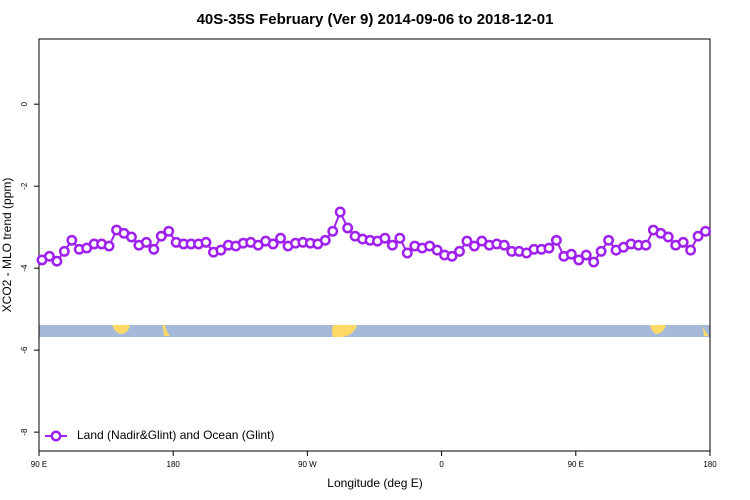  Describe the element at coordinates (7, 245) in the screenshot. I see `y-axis-label: XCO2 - MLO trend (ppm)` at that location.